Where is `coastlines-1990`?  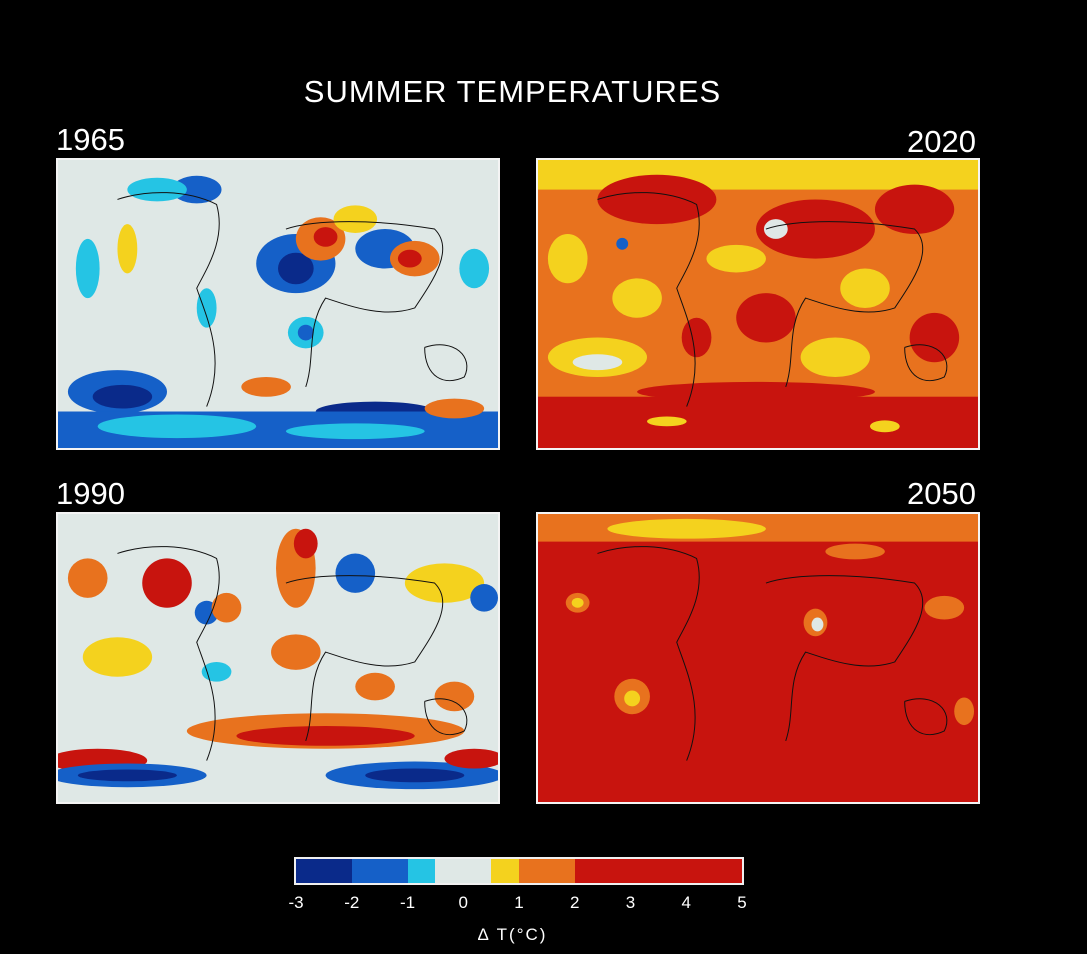
coastlines-1990 is located at coordinates (292, 653).